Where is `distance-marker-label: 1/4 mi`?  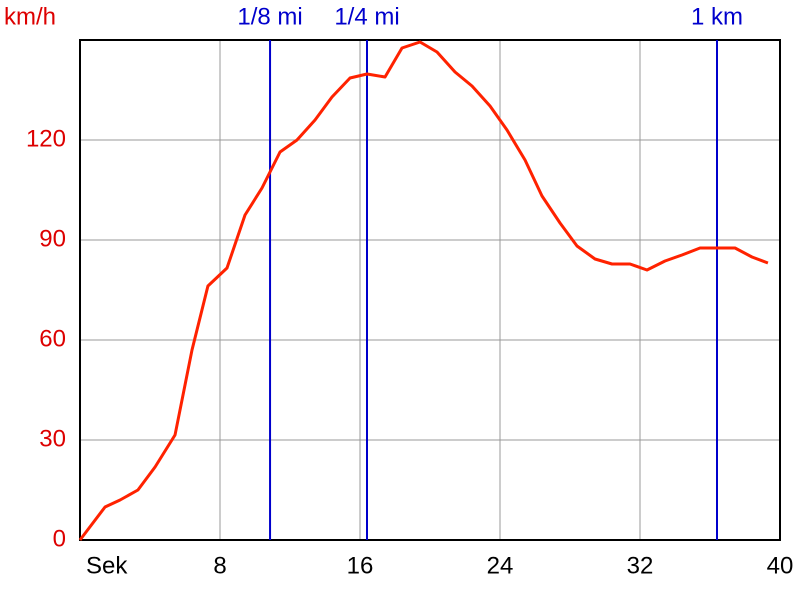 distance-marker-label: 1/4 mi is located at coordinates (366, 16).